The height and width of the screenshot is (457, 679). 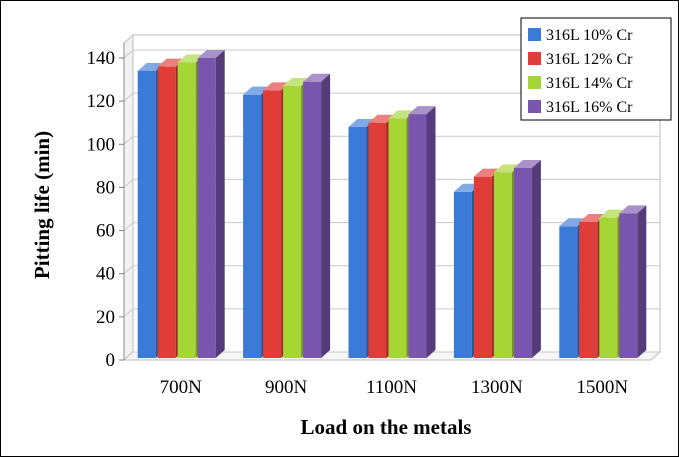 I want to click on legend-box, so click(x=596, y=69).